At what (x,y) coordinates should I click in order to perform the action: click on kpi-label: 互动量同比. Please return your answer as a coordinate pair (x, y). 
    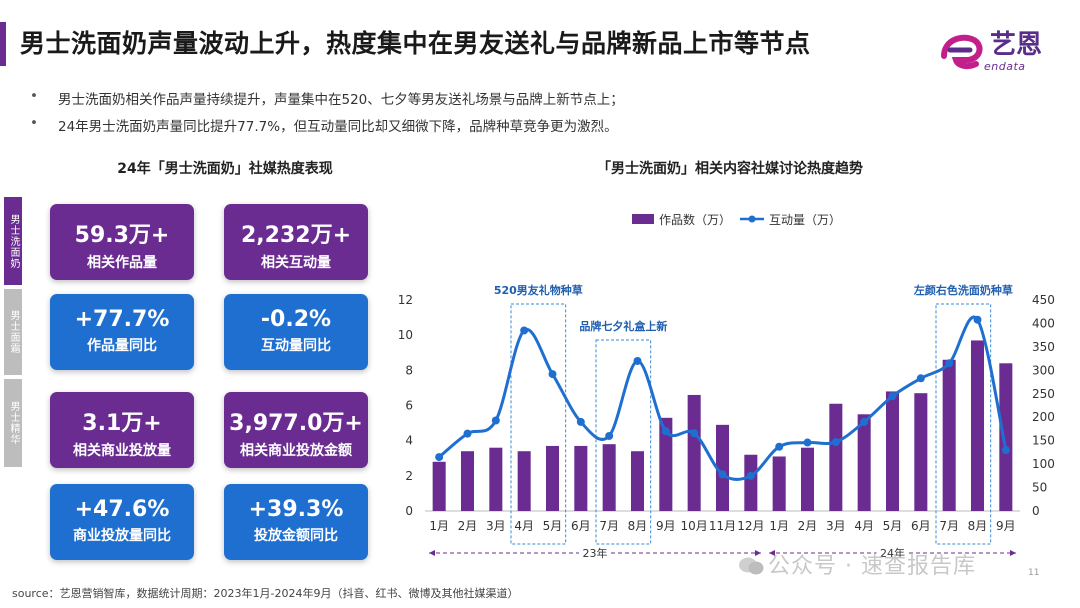
    Looking at the image, I should click on (296, 346).